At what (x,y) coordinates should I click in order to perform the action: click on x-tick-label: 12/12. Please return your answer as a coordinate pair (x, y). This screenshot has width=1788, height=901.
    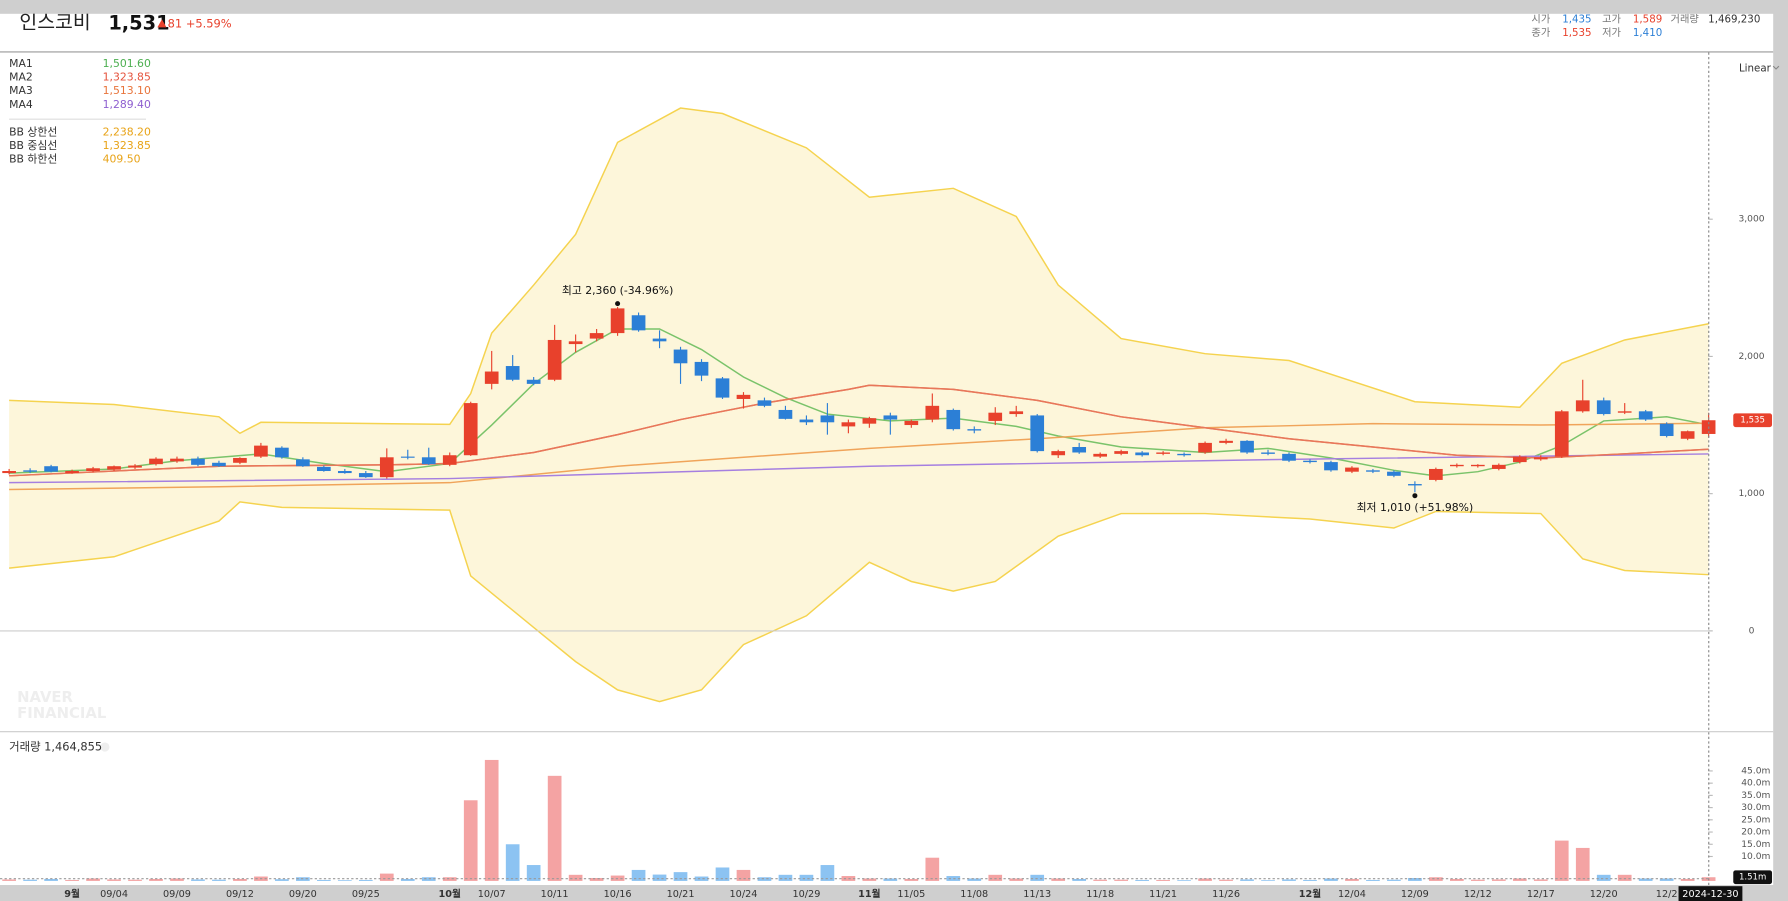
    Looking at the image, I should click on (1478, 894).